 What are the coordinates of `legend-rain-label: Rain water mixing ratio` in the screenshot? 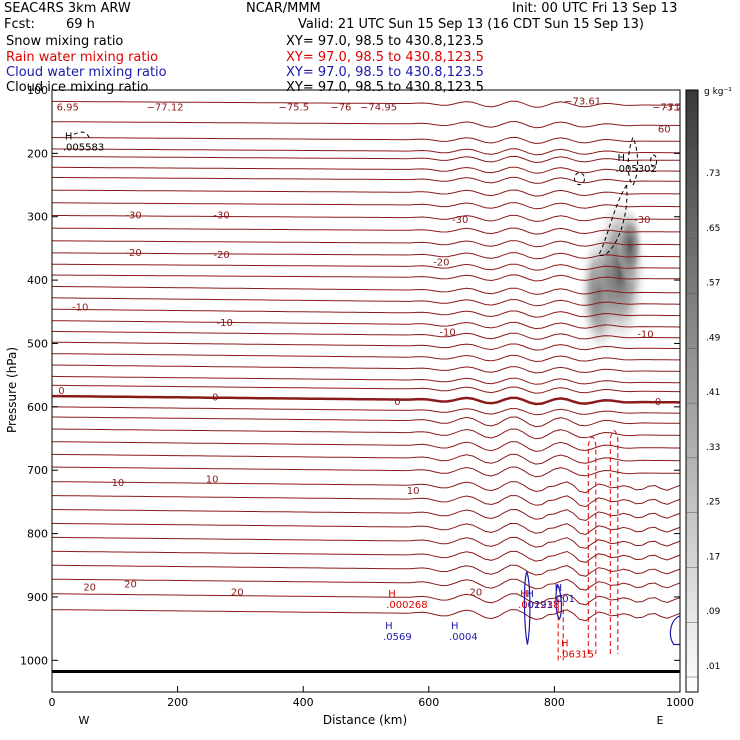 It's located at (82, 57).